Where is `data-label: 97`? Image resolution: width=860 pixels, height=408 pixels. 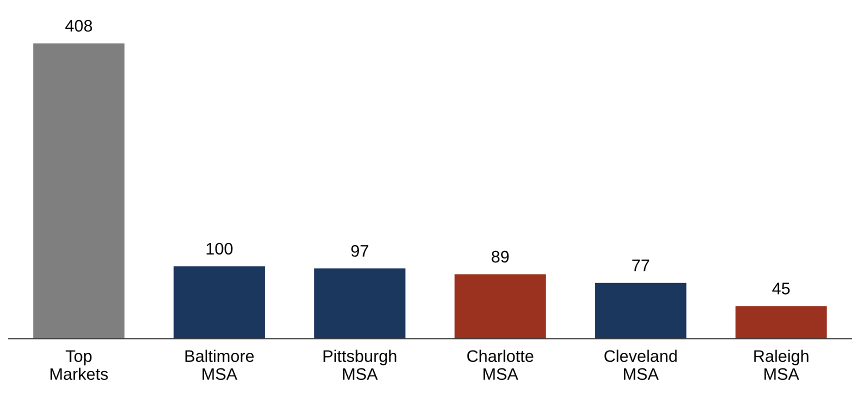
data-label: 97 is located at coordinates (359, 251).